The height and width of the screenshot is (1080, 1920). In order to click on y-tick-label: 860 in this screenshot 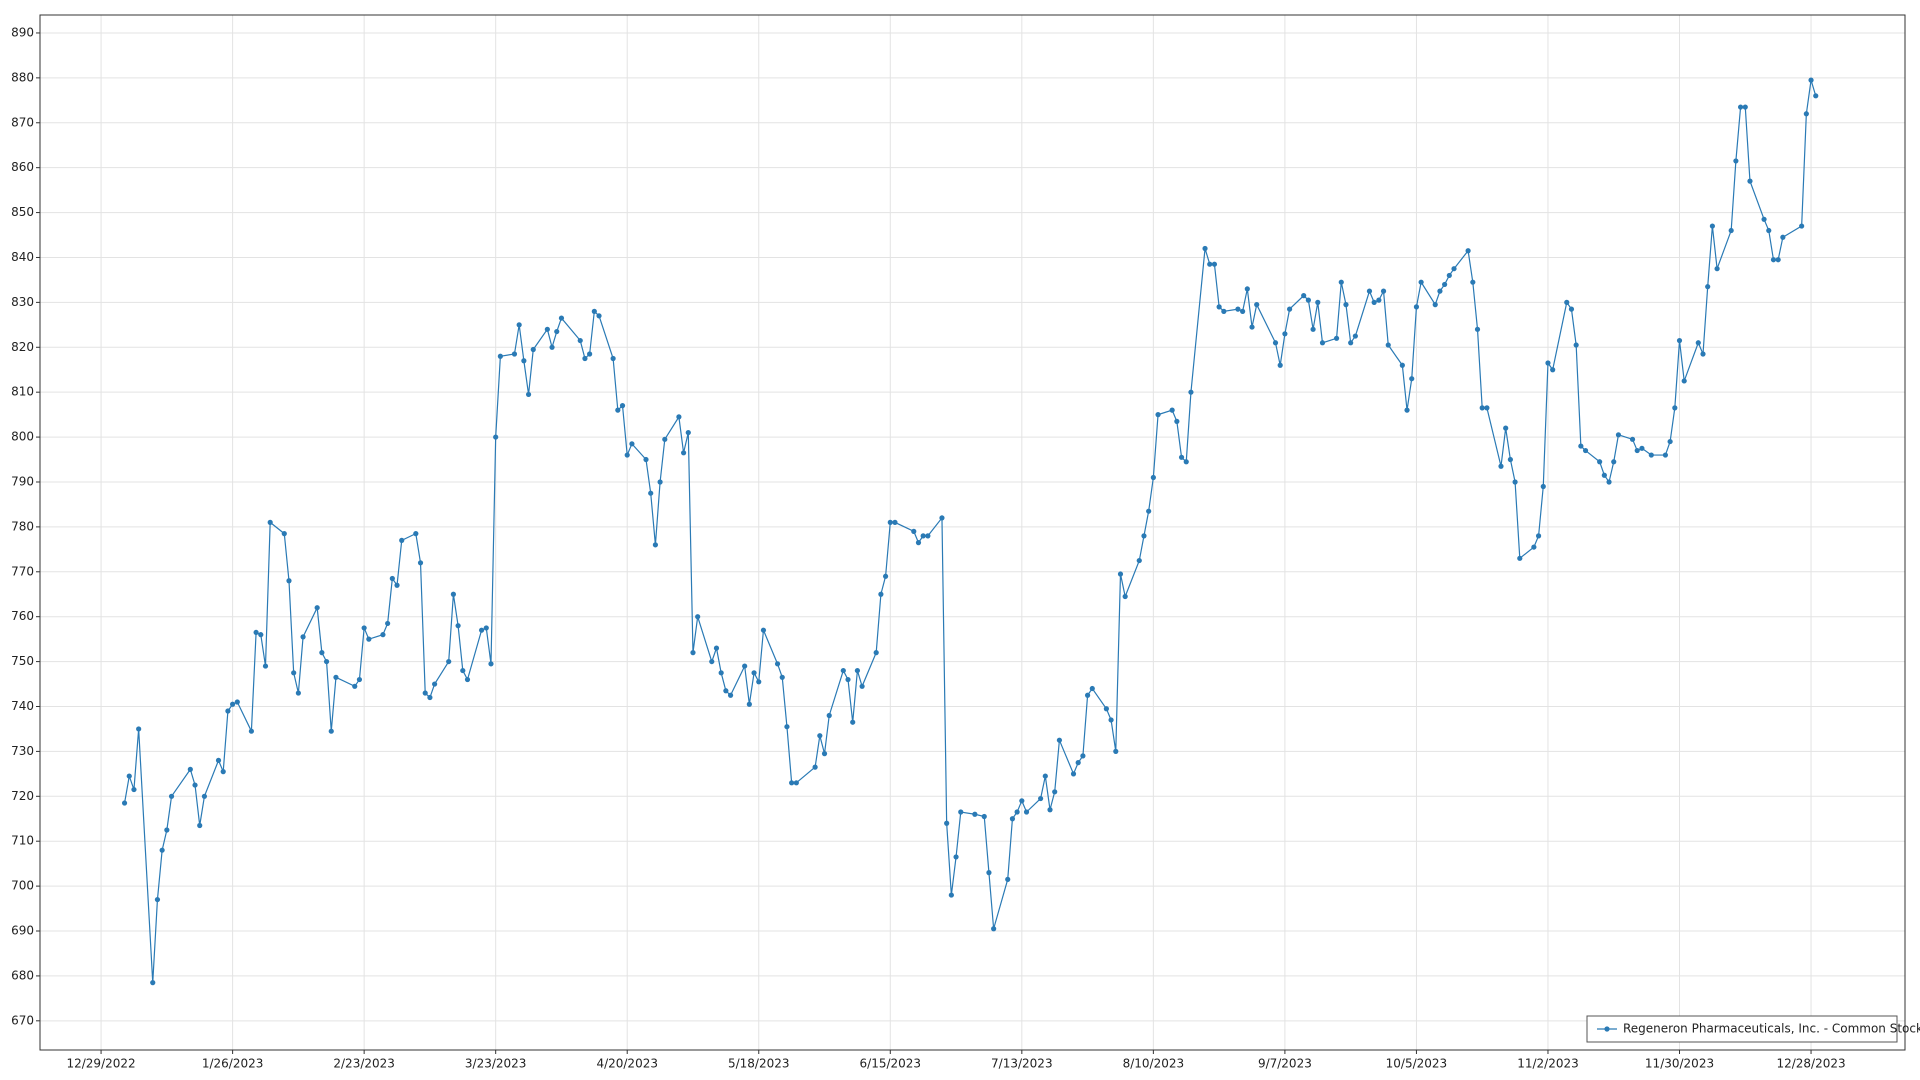, I will do `click(22, 167)`.